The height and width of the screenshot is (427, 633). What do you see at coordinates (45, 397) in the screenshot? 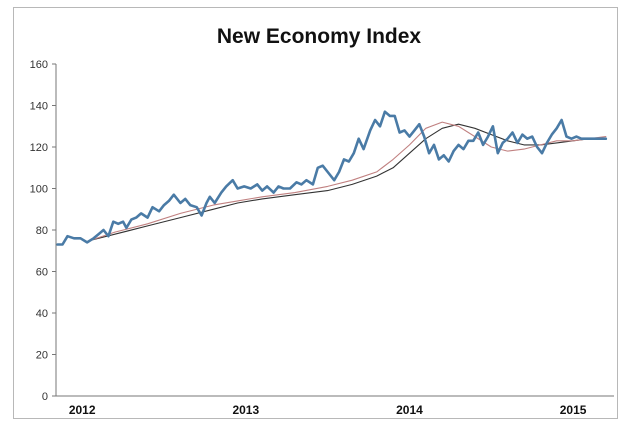
I see `y-tick-label: 0` at bounding box center [45, 397].